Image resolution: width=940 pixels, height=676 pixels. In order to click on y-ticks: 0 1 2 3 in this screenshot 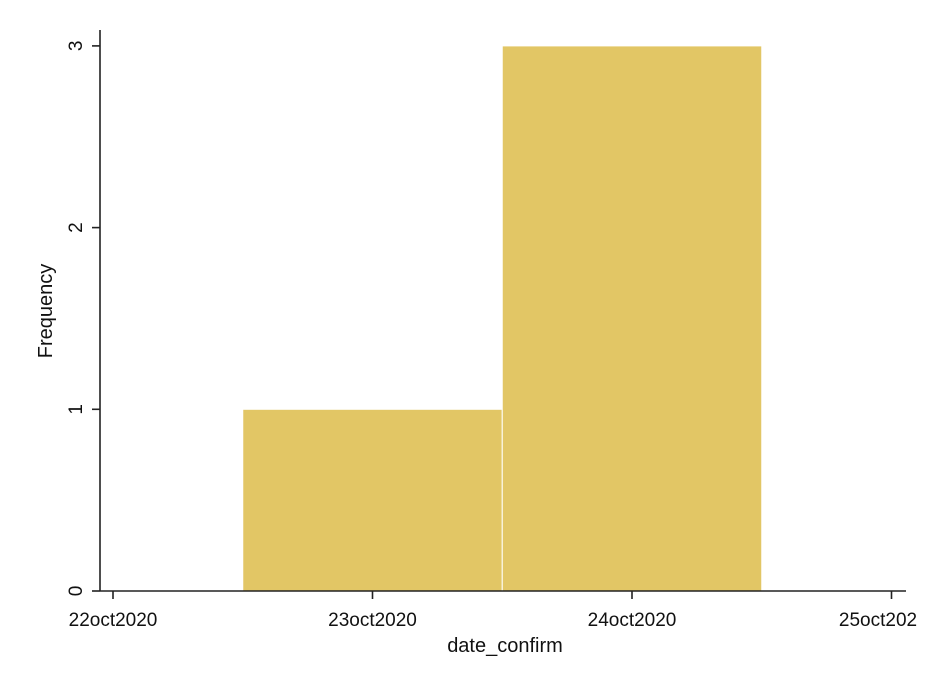, I will do `click(83, 319)`.